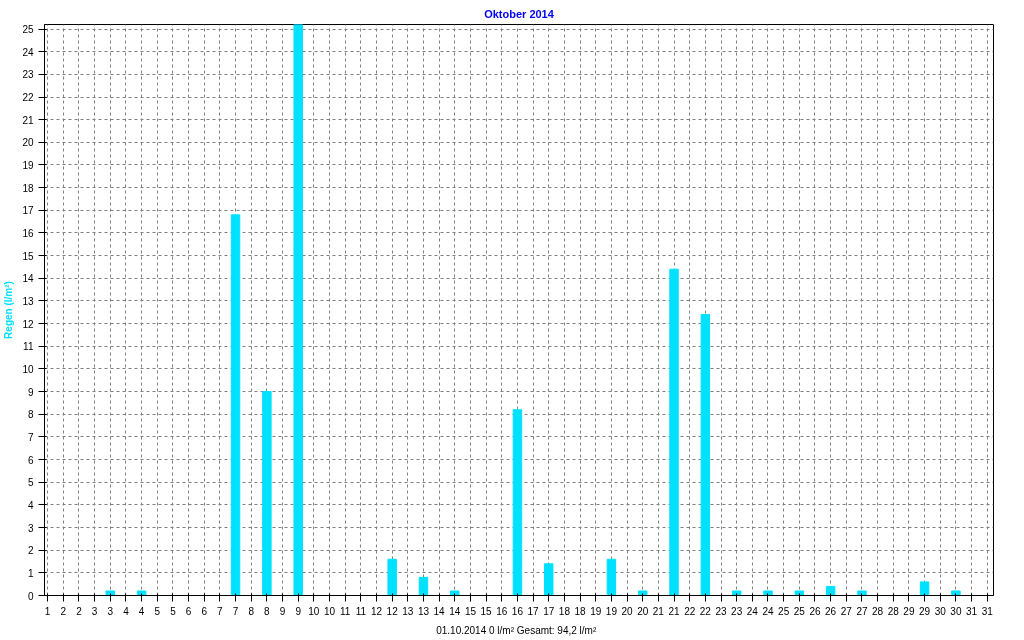  Describe the element at coordinates (30, 596) in the screenshot. I see `y-tick-label: 0` at that location.